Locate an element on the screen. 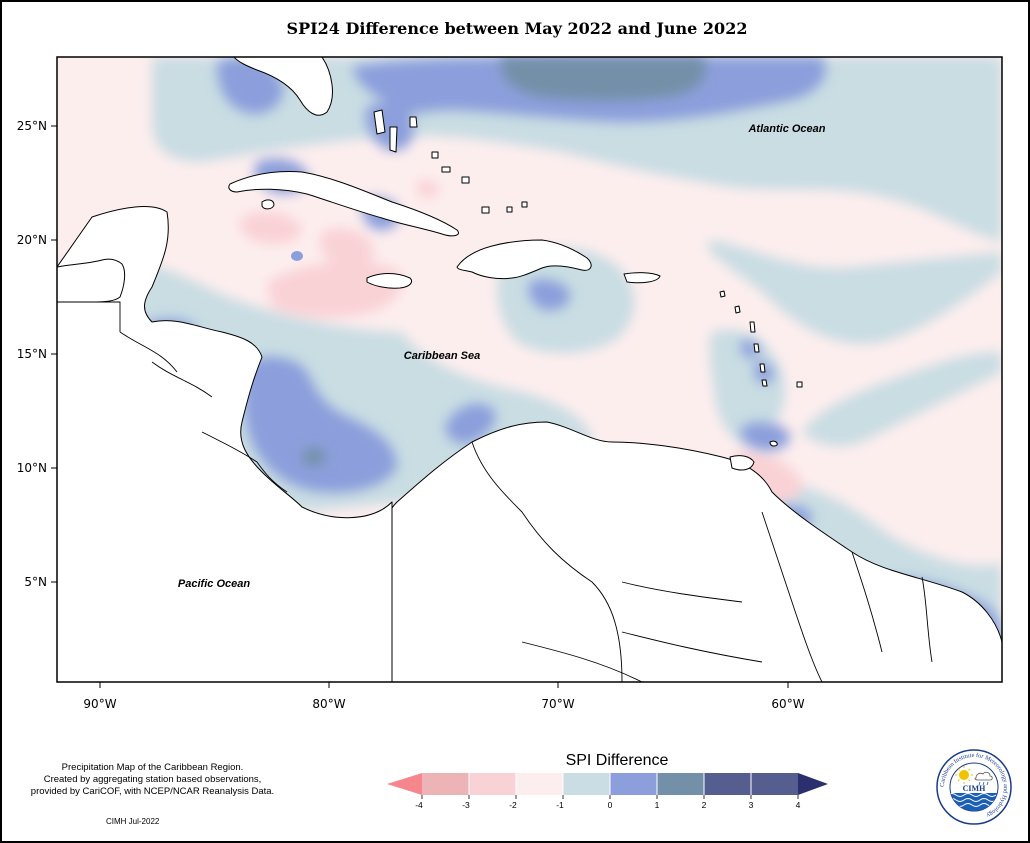 The width and height of the screenshot is (1030, 843). colorbar-tick: -2 is located at coordinates (513, 805).